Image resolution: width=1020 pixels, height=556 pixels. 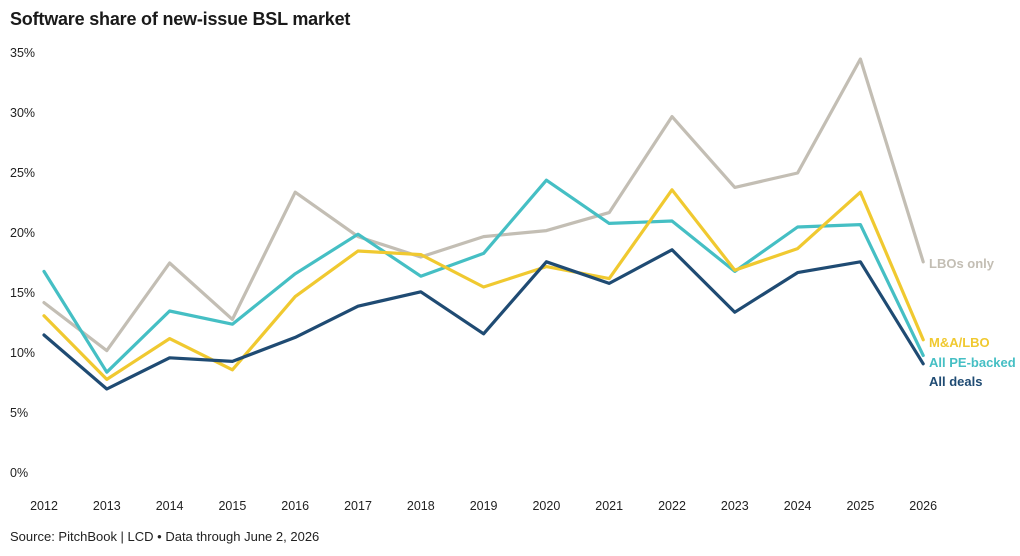 What do you see at coordinates (609, 506) in the screenshot?
I see `x-tick-label: 2021` at bounding box center [609, 506].